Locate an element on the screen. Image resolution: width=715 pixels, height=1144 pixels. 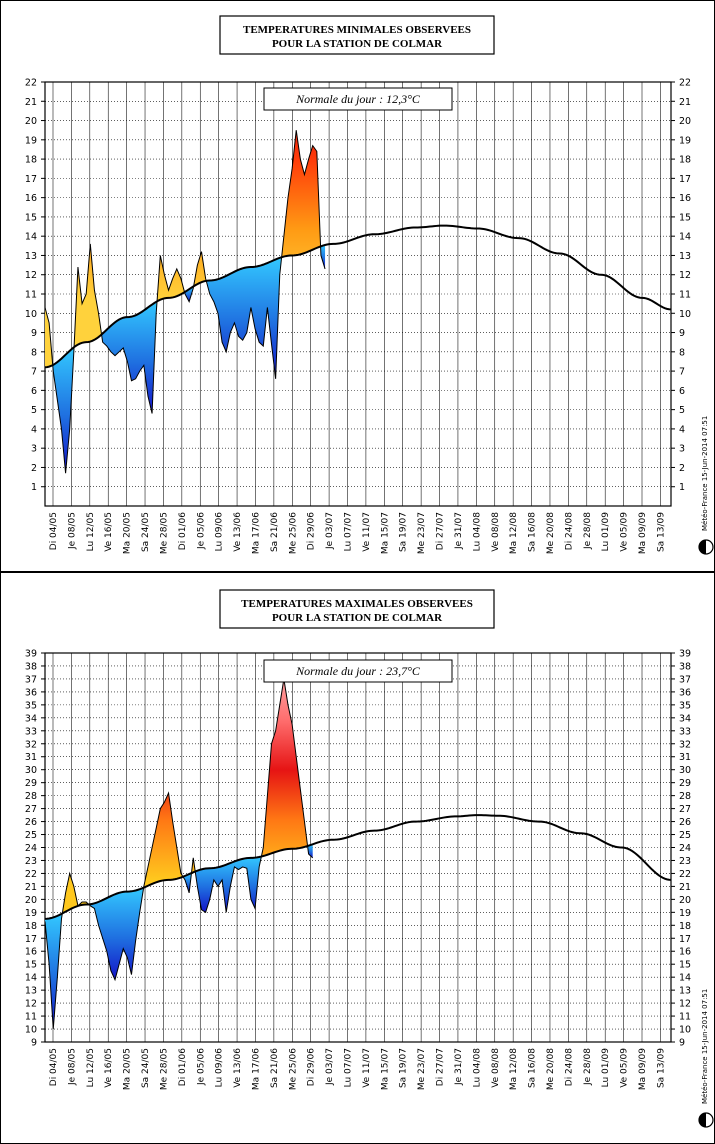
y-tick-label-left: 6 is located at coordinates (34, 391).